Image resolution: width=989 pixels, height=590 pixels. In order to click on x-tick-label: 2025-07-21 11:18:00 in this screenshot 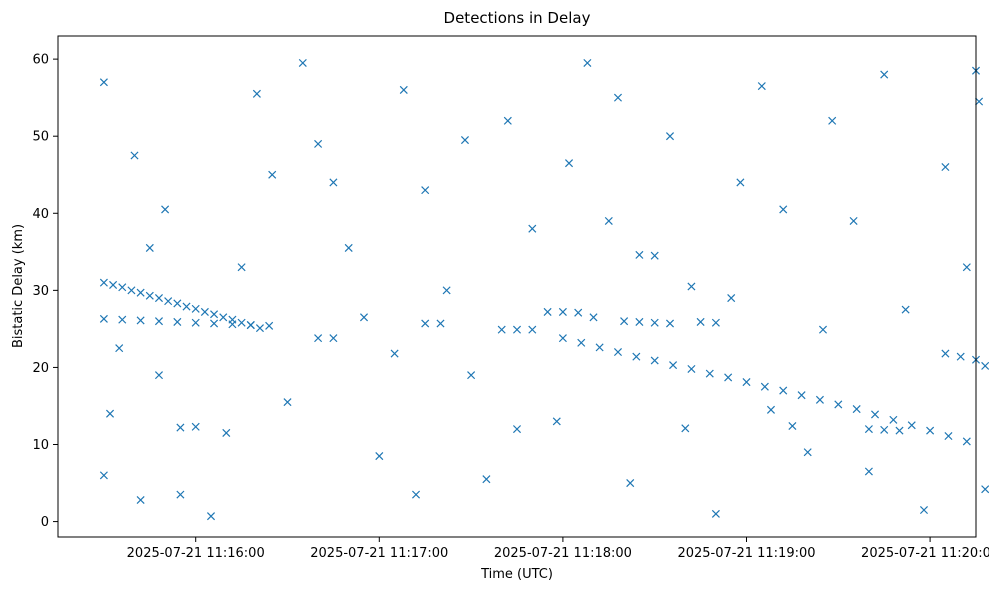, I will do `click(563, 553)`.